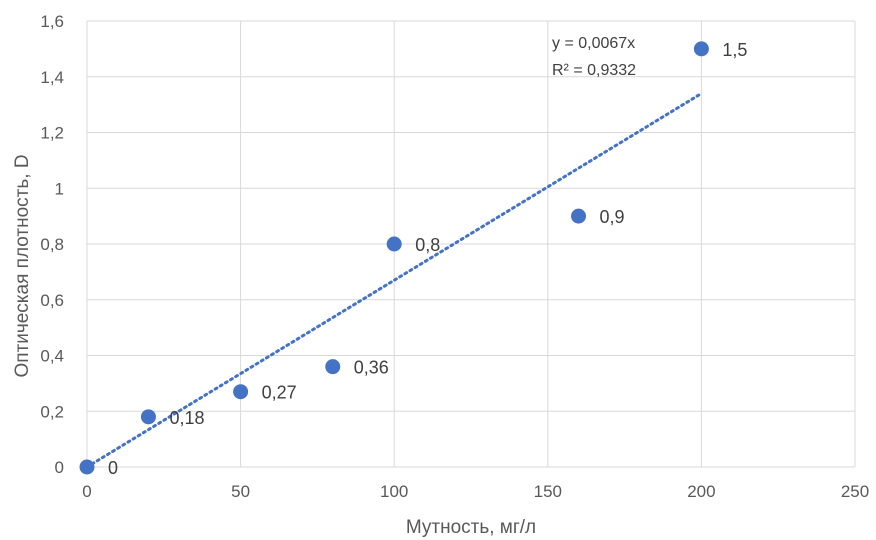  What do you see at coordinates (548, 491) in the screenshot?
I see `x-tick-label: 150` at bounding box center [548, 491].